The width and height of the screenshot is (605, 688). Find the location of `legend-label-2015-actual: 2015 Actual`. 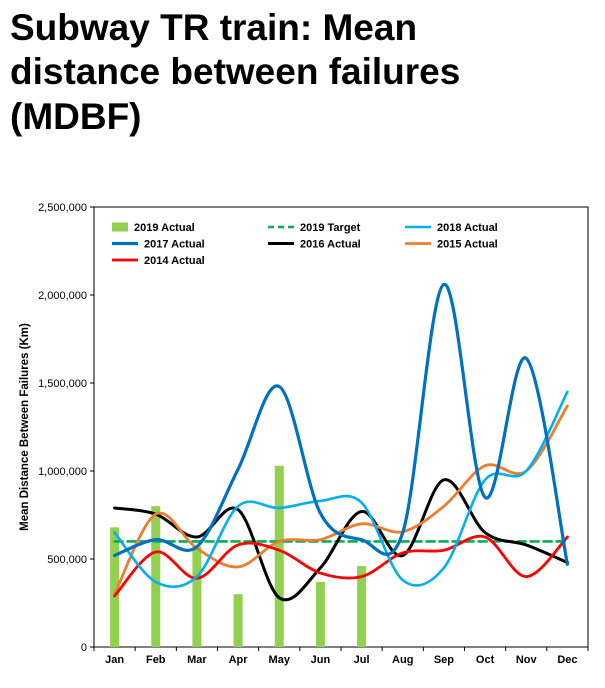

legend-label-2015-actual: 2015 Actual is located at coordinates (467, 245).